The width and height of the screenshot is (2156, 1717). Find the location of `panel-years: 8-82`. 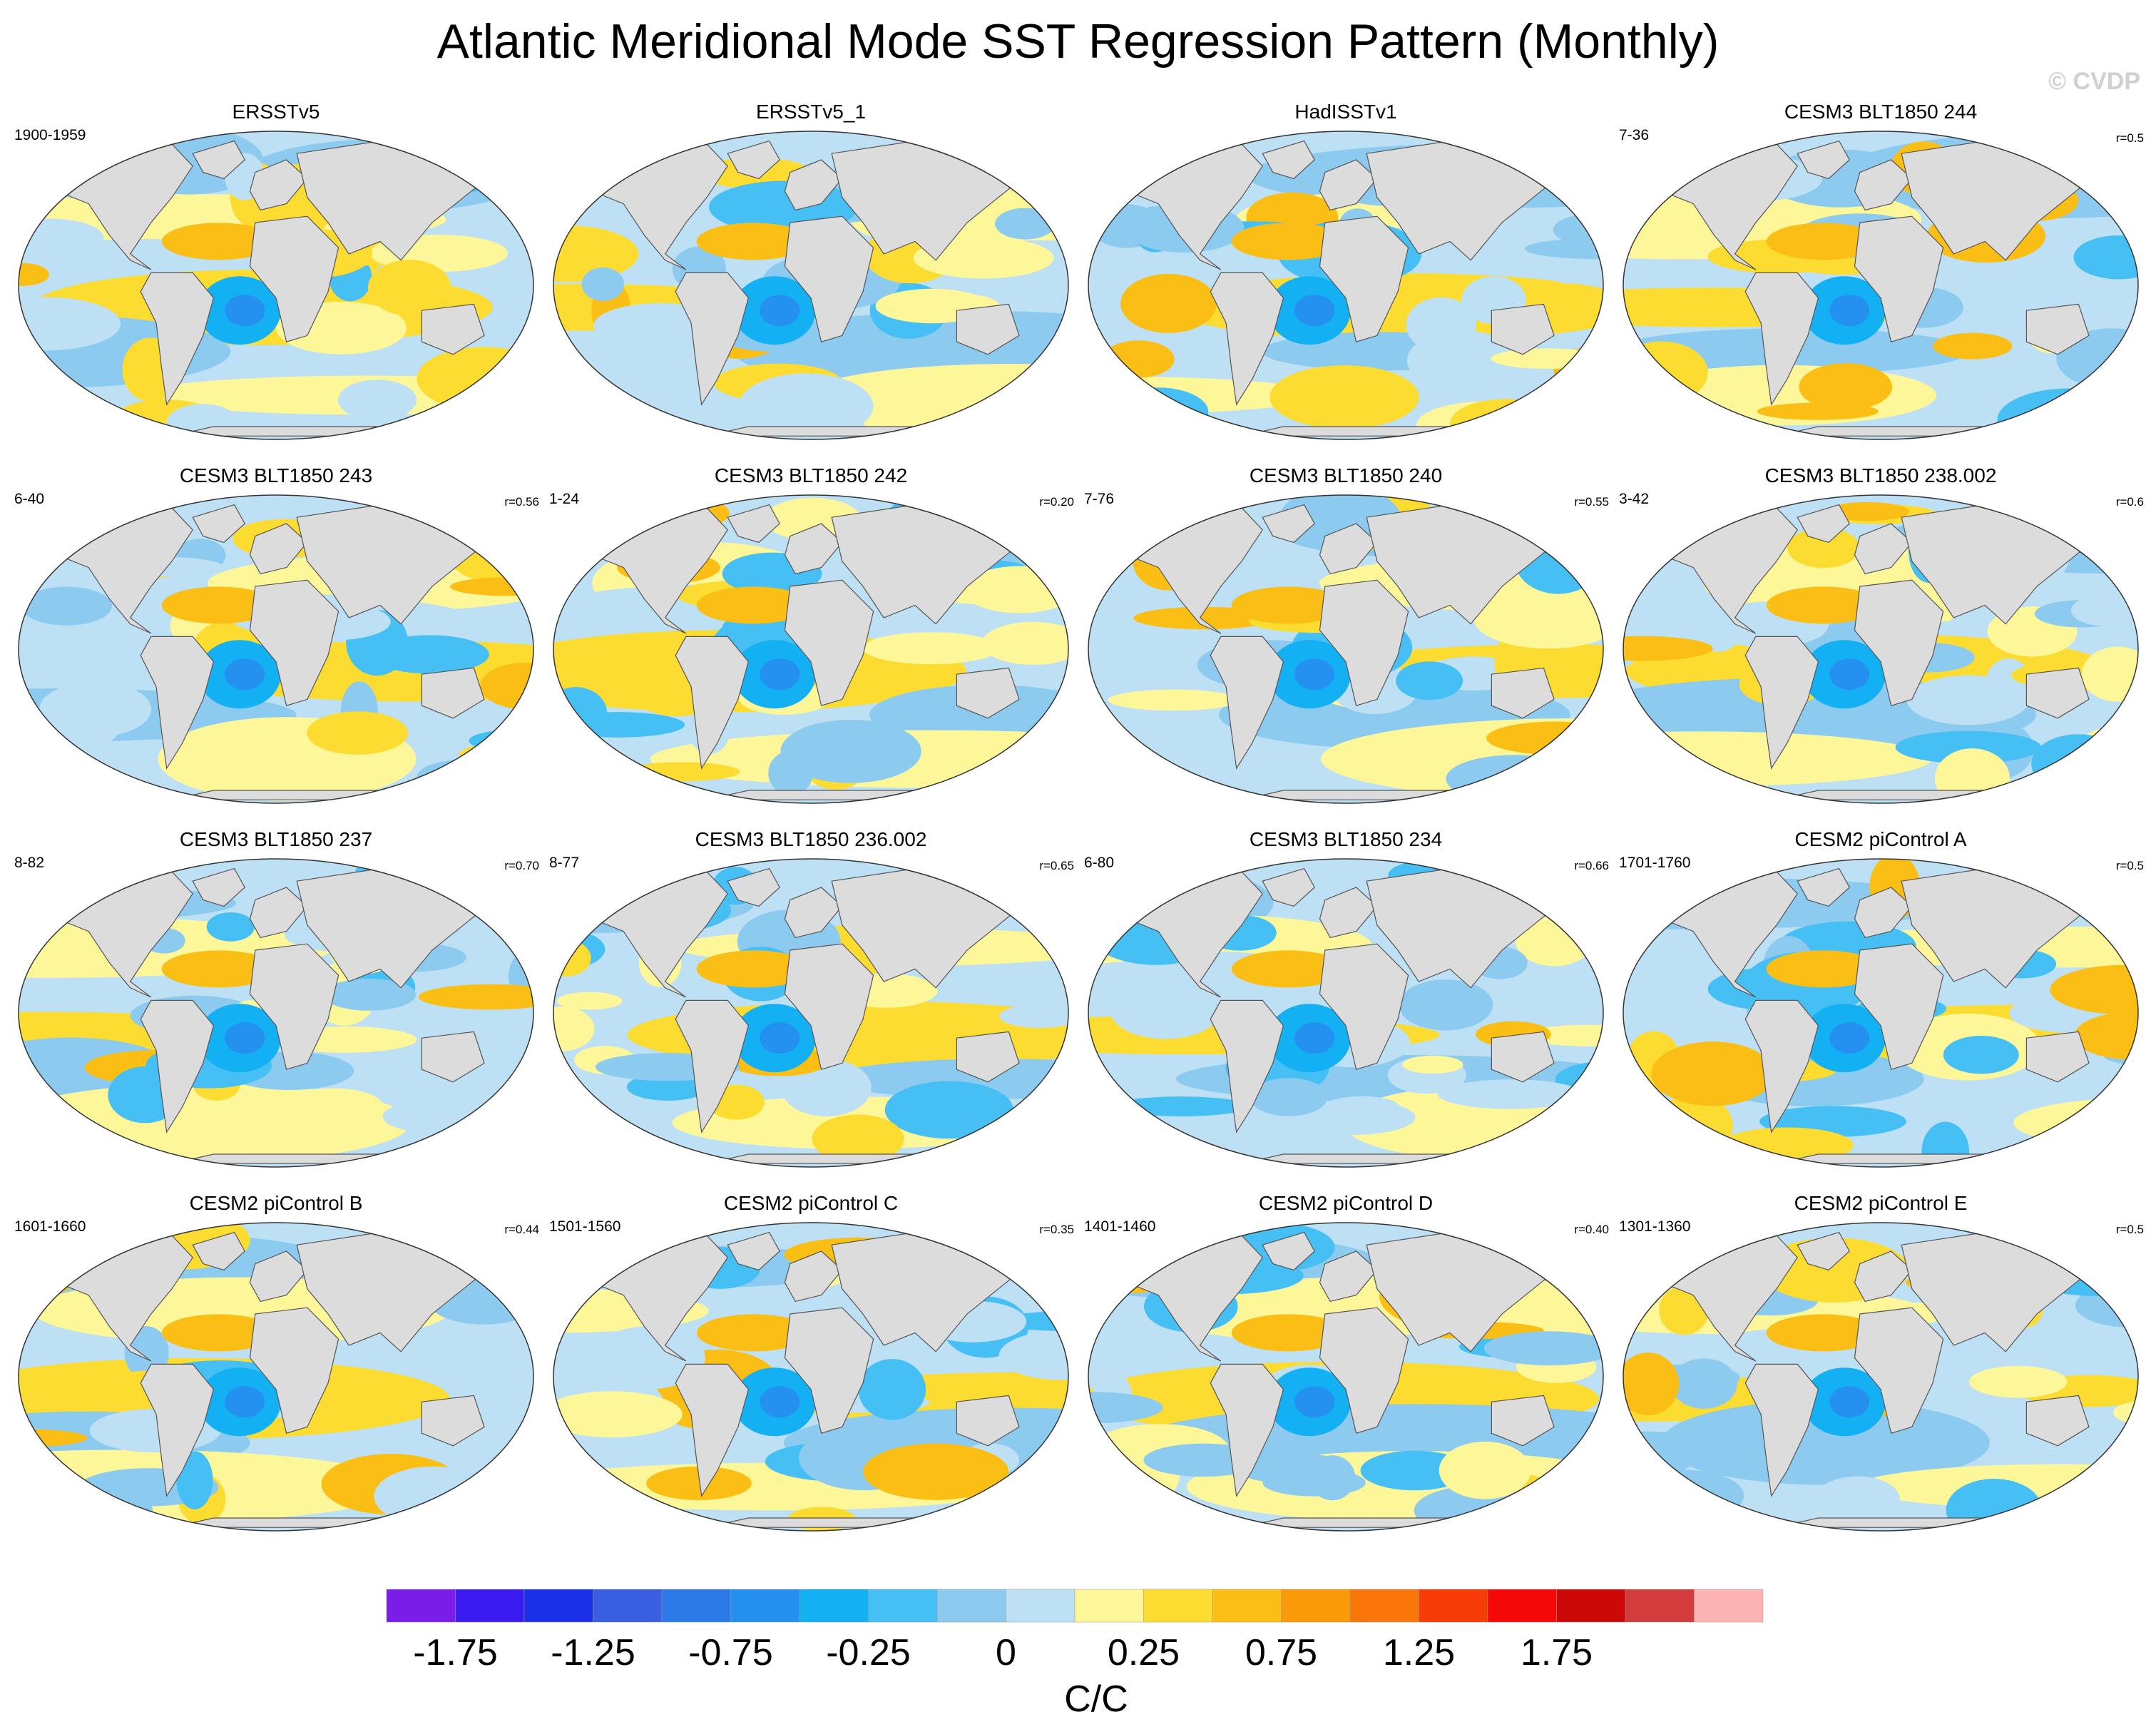

panel-years: 8-82 is located at coordinates (29, 863).